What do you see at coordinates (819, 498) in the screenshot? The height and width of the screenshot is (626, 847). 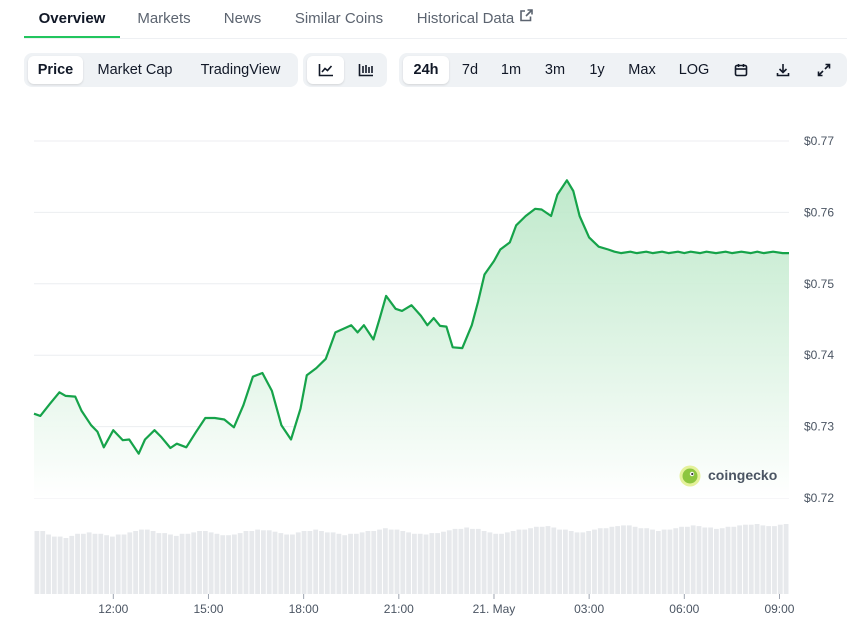 I see `y-tick-label: $0.72` at bounding box center [819, 498].